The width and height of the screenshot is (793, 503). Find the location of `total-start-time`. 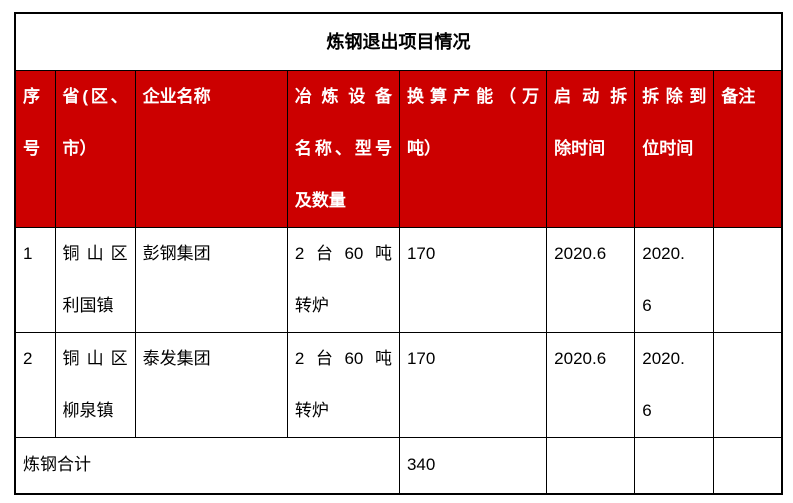

total-start-time is located at coordinates (591, 466).